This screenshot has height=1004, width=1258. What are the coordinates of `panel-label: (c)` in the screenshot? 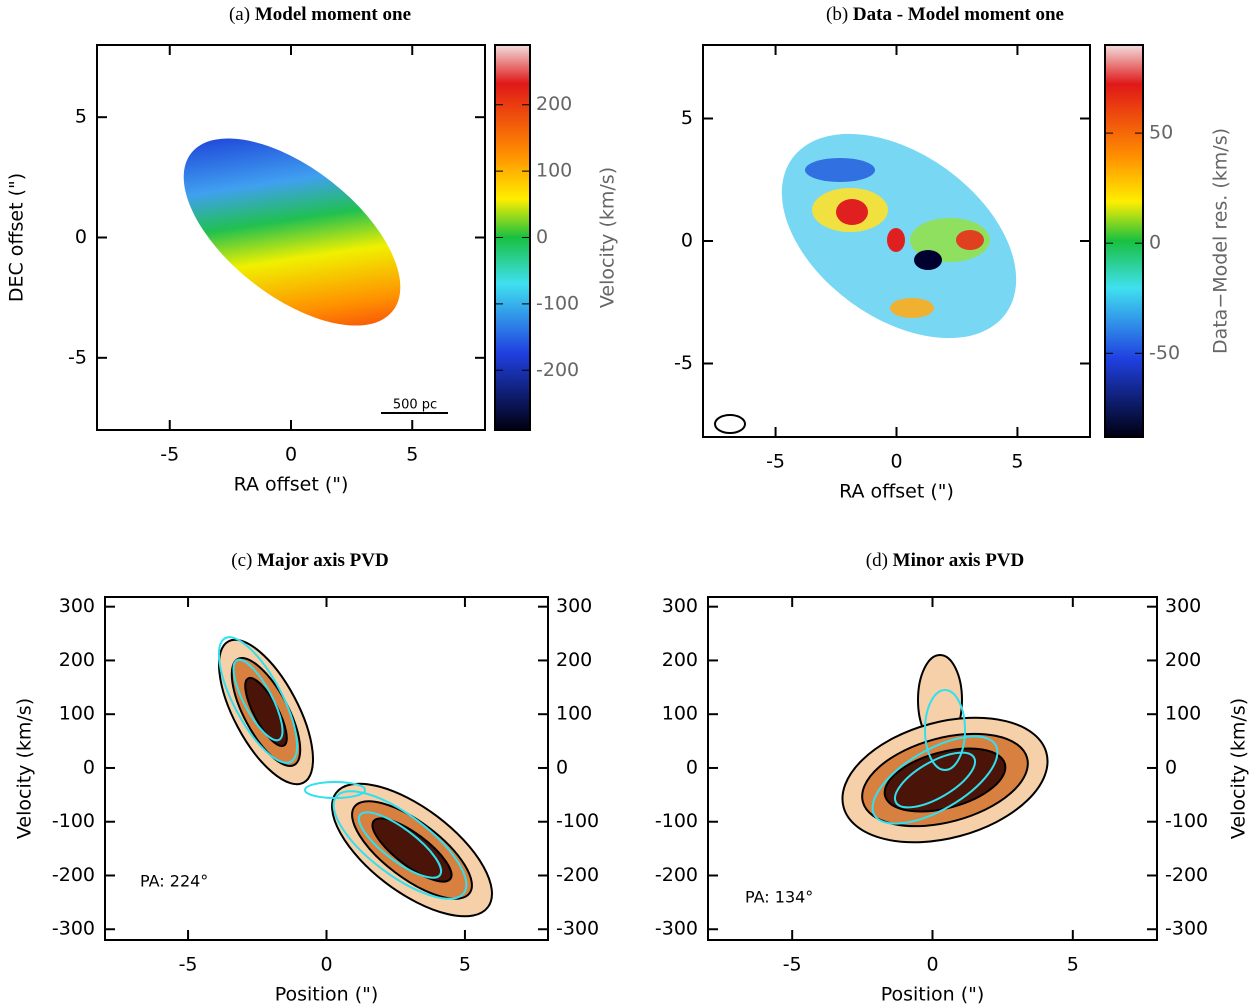 It's located at (241, 560).